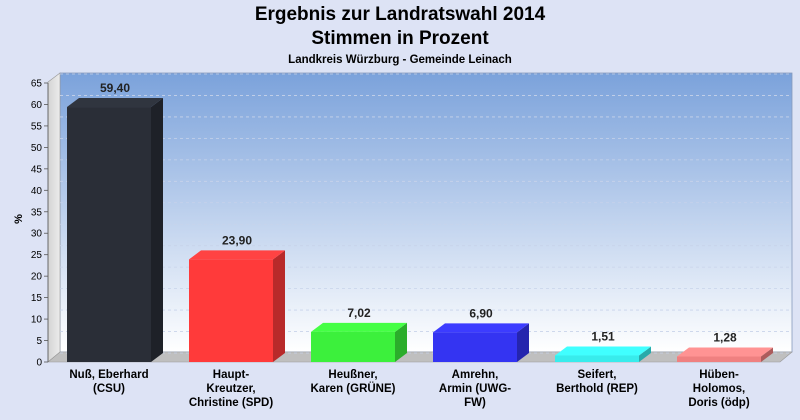 This screenshot has height=420, width=800. I want to click on bar-value-label: 59,40, so click(115, 88).